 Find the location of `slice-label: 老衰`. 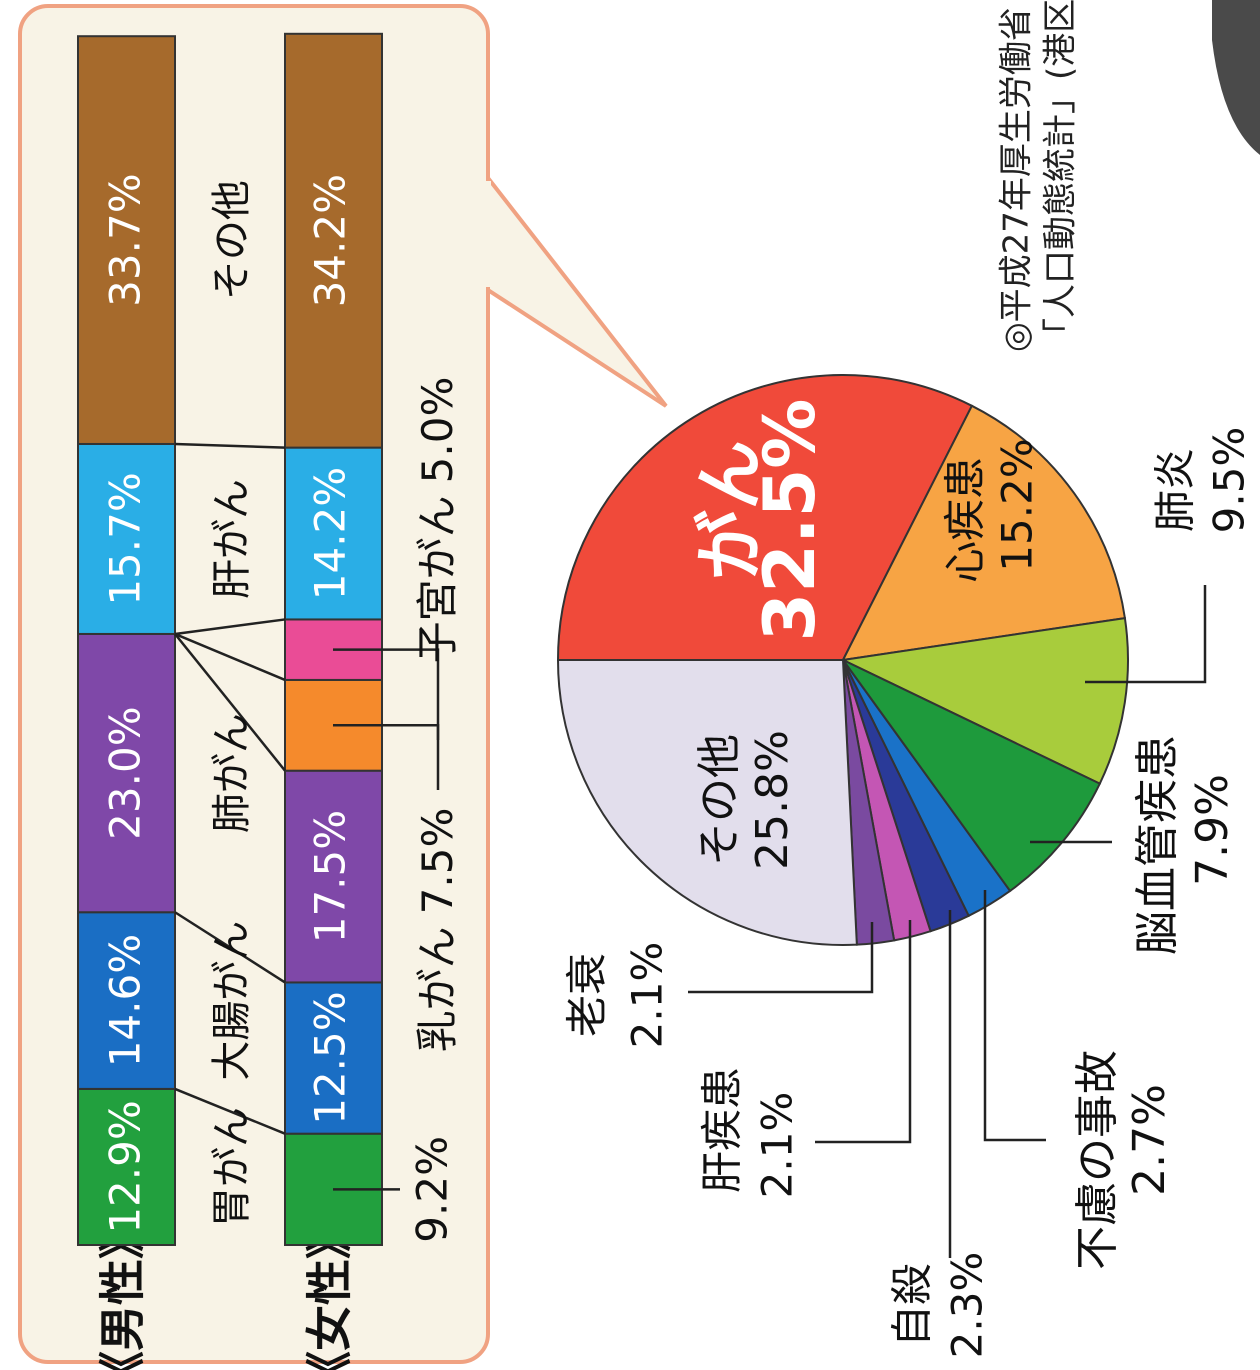

slice-label: 老衰 is located at coordinates (587, 995).